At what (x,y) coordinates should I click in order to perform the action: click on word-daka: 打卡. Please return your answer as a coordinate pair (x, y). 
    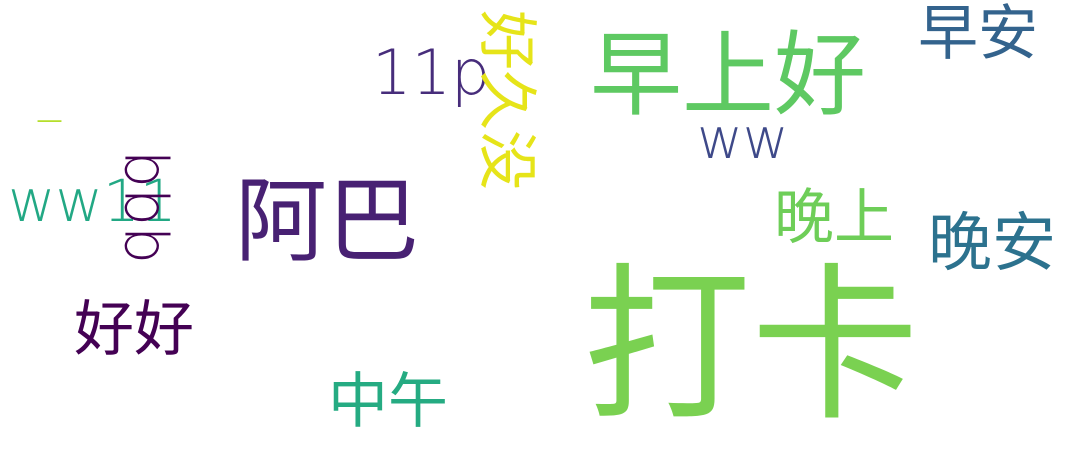
    Looking at the image, I should click on (751, 346).